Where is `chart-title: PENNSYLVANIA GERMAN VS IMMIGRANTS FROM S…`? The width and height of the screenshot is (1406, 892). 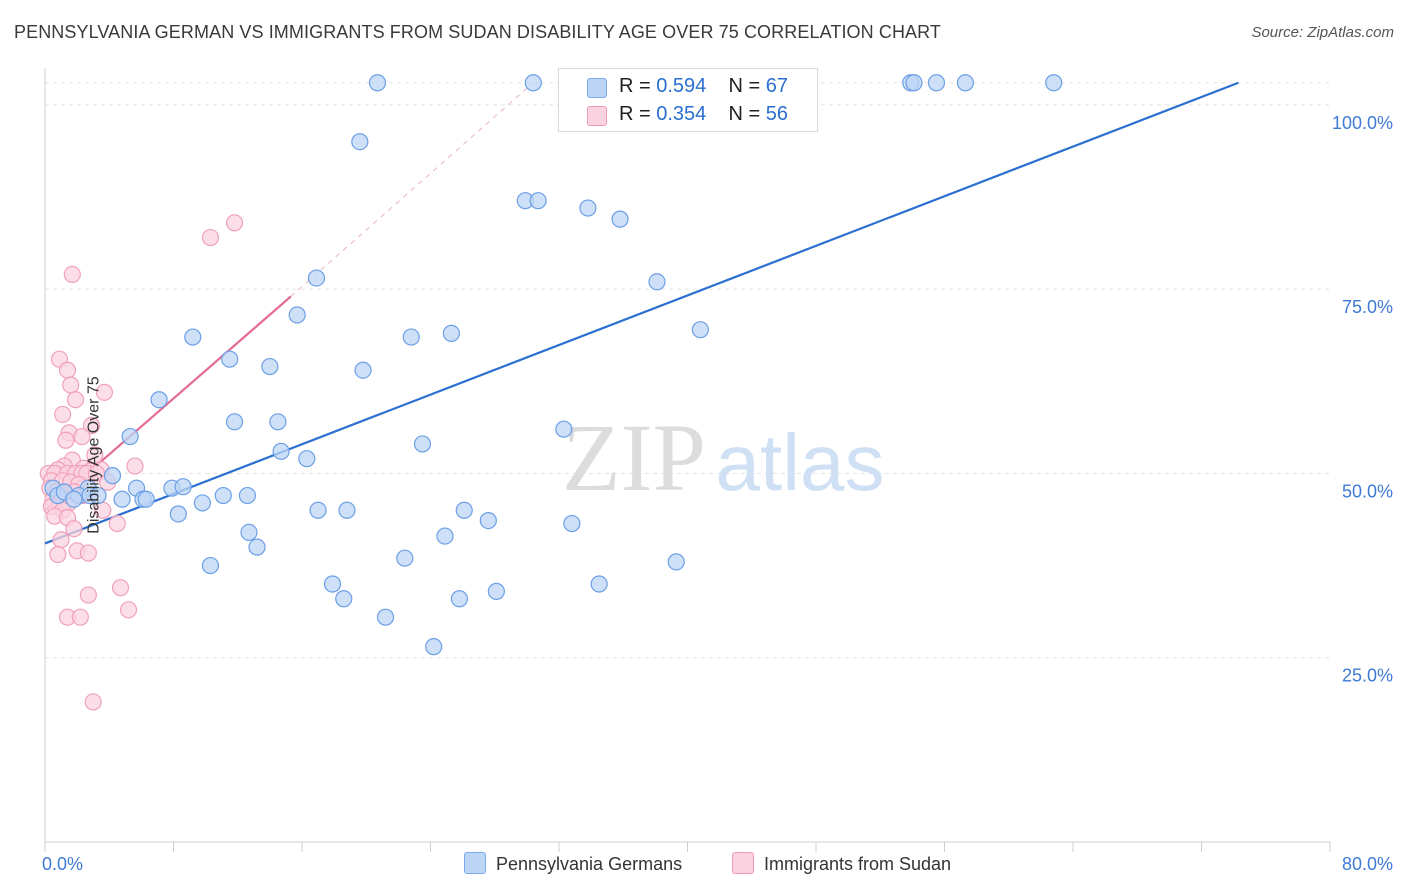 chart-title: PENNSYLVANIA GERMAN VS IMMIGRANTS FROM S… is located at coordinates (478, 32).